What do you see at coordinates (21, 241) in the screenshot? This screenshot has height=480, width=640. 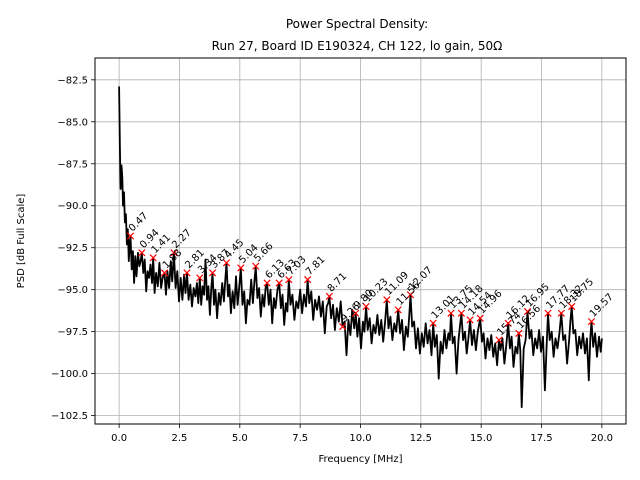 I see `y-axis-label: PSD [dB Full Scale]` at bounding box center [21, 241].